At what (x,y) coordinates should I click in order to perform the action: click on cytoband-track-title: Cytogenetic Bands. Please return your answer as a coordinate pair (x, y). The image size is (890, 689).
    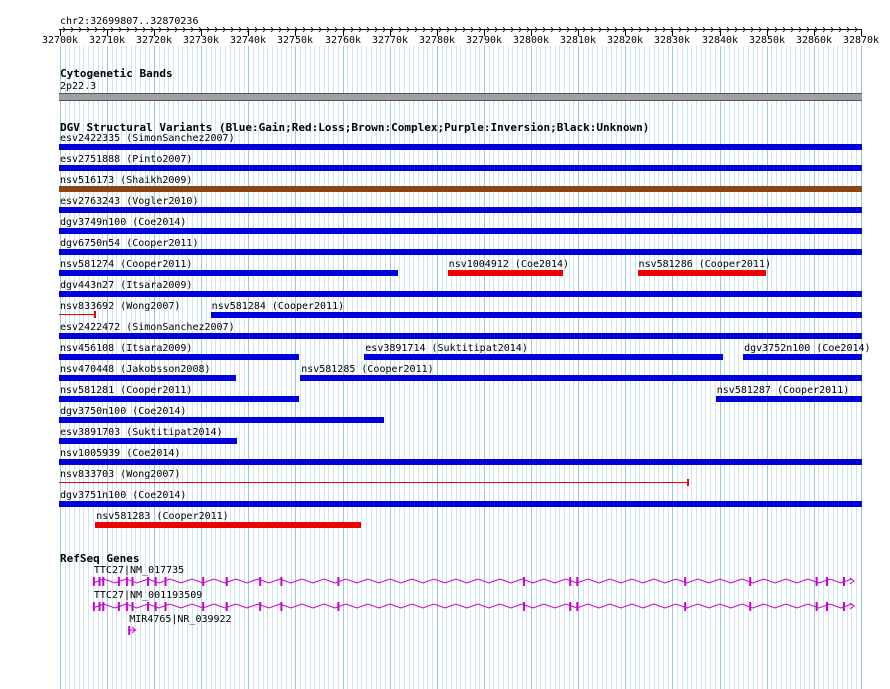
    Looking at the image, I should click on (116, 73).